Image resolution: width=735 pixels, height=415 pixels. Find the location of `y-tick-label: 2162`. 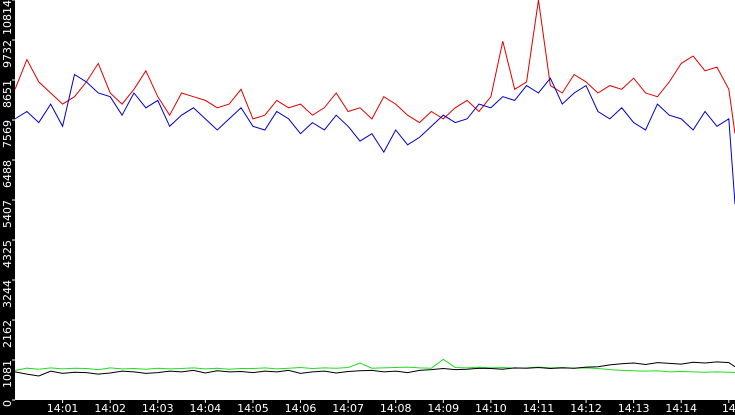

y-tick-label: 2162 is located at coordinates (7, 334).